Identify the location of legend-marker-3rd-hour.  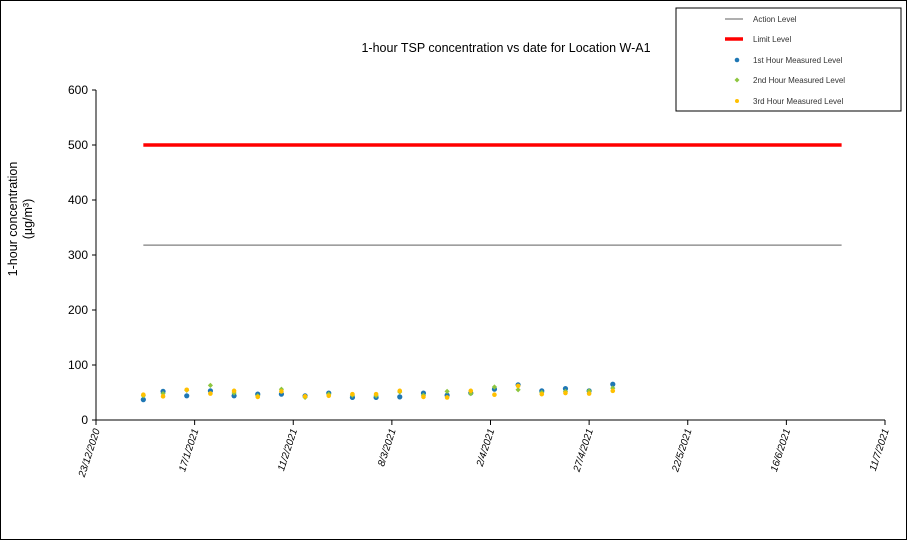
(737, 101).